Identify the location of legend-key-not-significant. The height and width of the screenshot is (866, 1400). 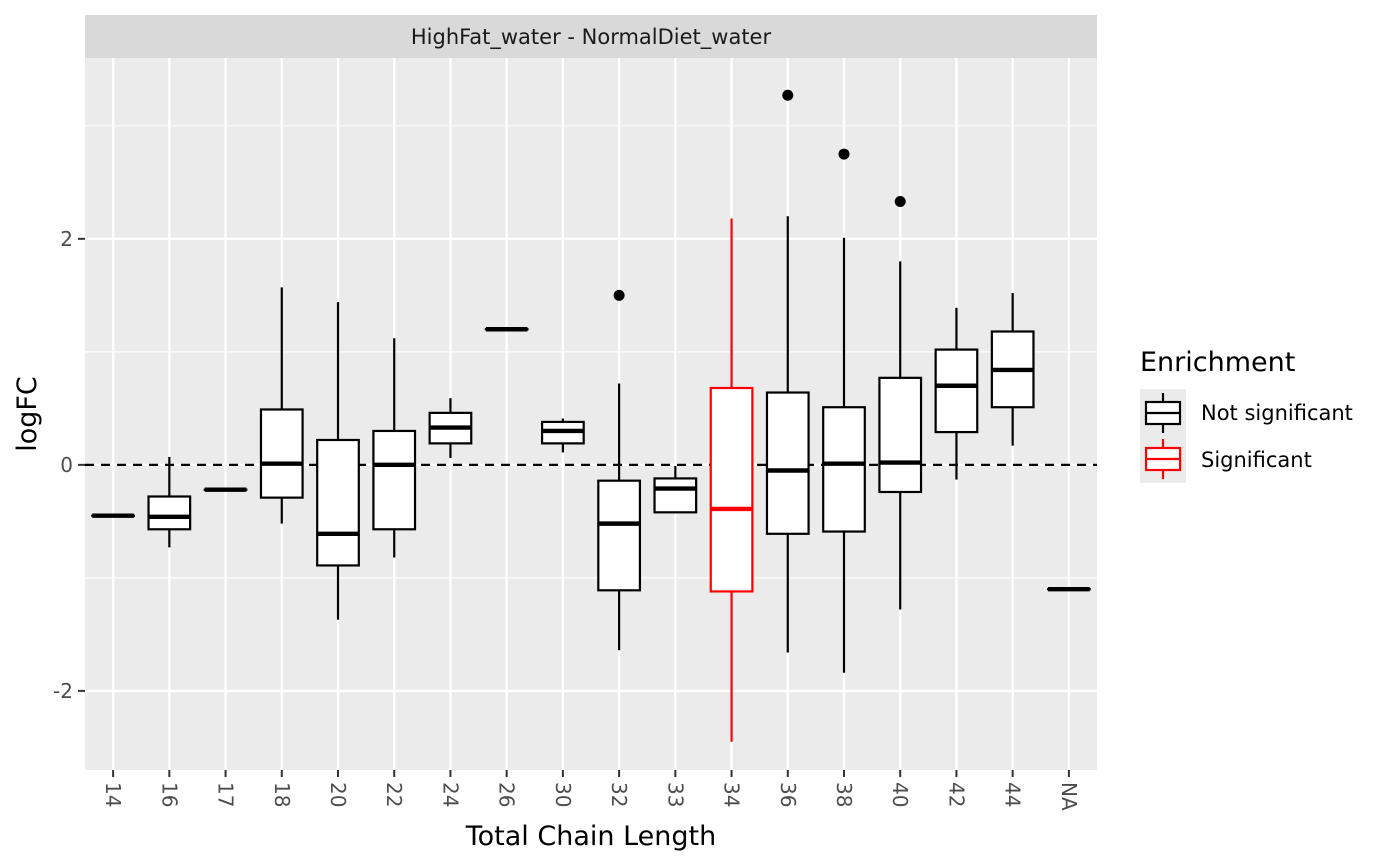
(1163, 413).